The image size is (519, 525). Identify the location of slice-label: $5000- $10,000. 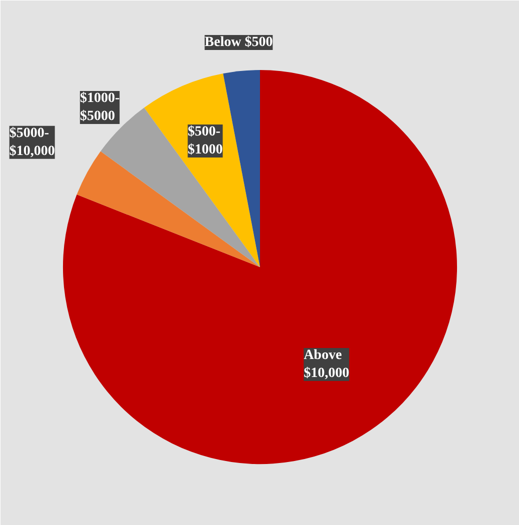
(32, 142).